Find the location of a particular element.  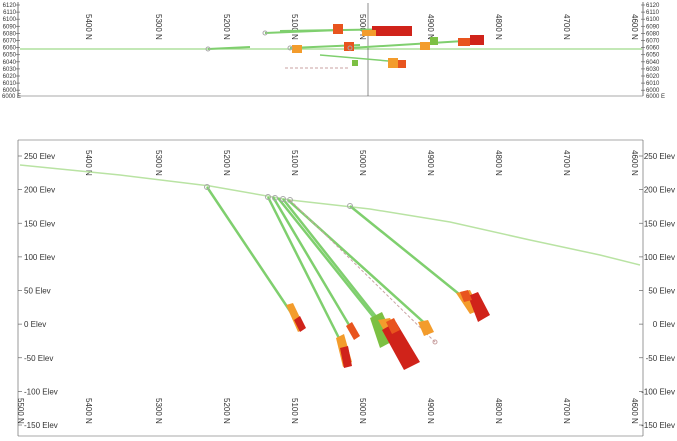

section-elevation-label-right: 200 Elev is located at coordinates (659, 190).